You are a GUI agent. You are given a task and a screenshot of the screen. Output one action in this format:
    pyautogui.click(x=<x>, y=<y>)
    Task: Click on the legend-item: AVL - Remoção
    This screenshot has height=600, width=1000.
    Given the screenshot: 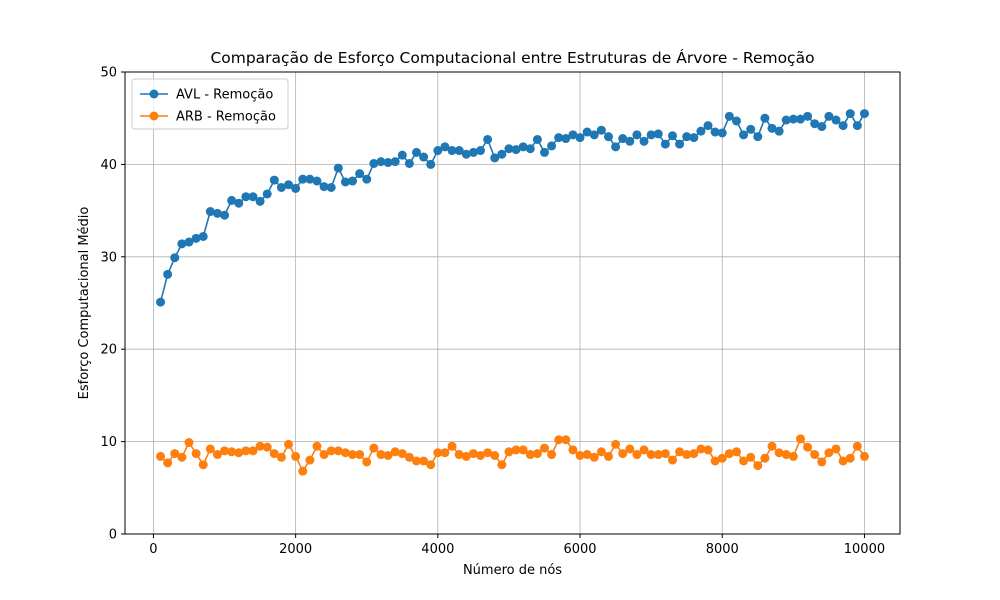 What is the action you would take?
    pyautogui.click(x=206, y=95)
    